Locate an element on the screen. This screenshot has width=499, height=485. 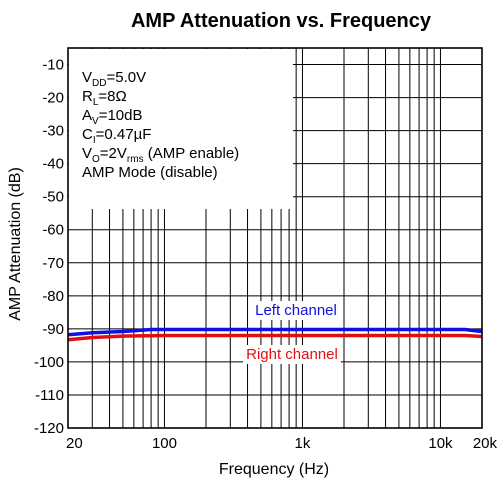
y-tick-label: -40 is located at coordinates (53, 164).